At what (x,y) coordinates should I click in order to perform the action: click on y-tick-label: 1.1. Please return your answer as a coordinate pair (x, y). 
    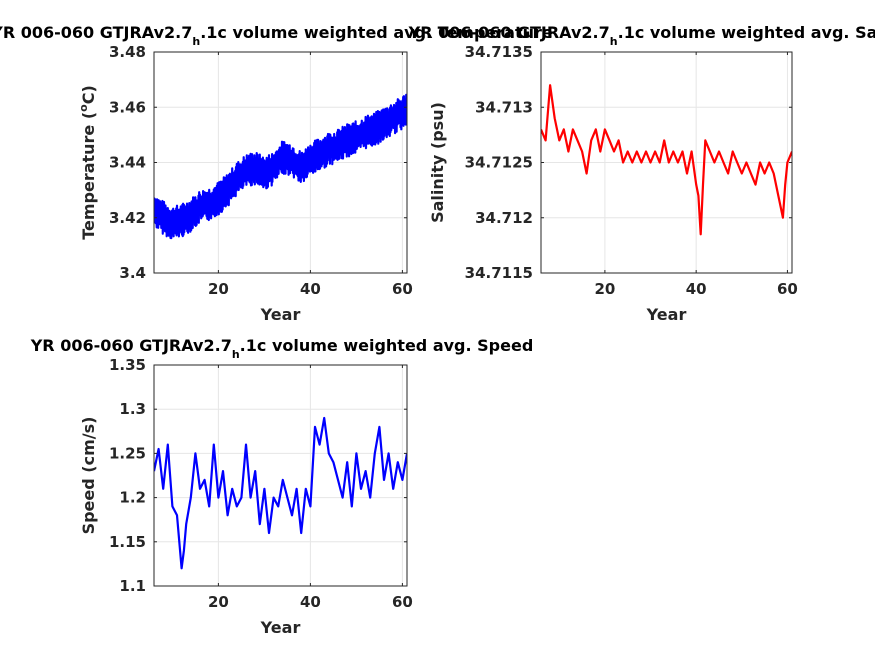
    Looking at the image, I should click on (132, 586).